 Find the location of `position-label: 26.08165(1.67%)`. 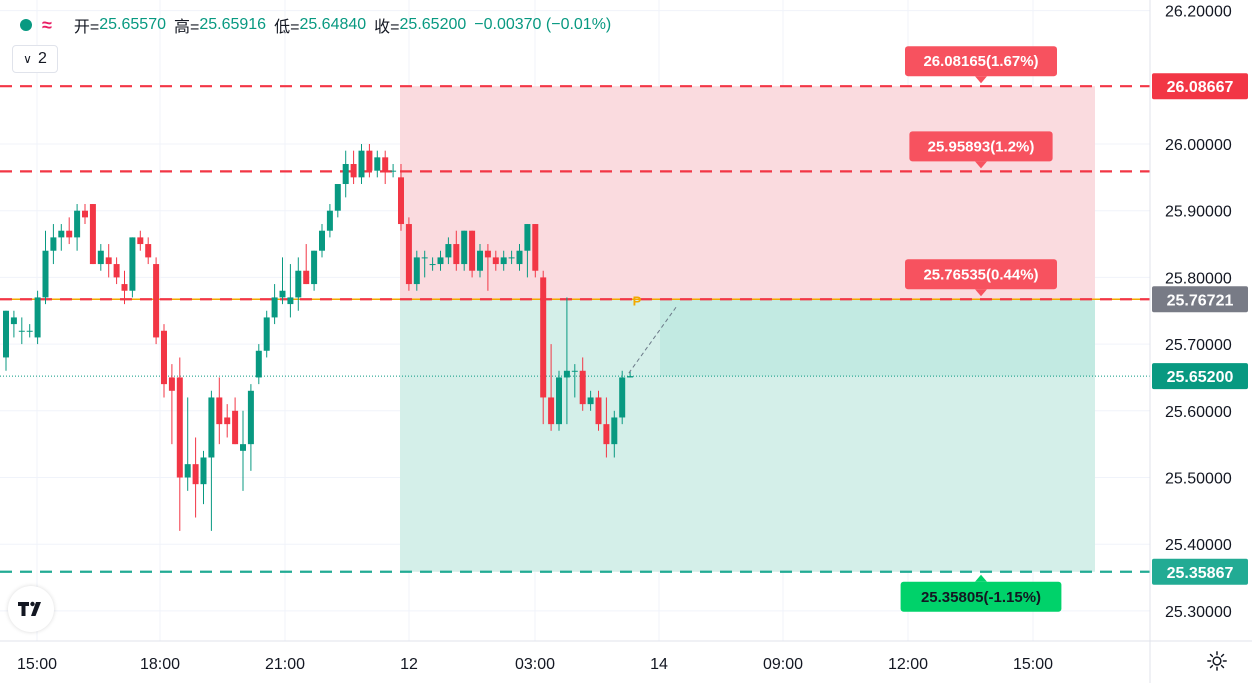

position-label: 26.08165(1.67%) is located at coordinates (981, 65).